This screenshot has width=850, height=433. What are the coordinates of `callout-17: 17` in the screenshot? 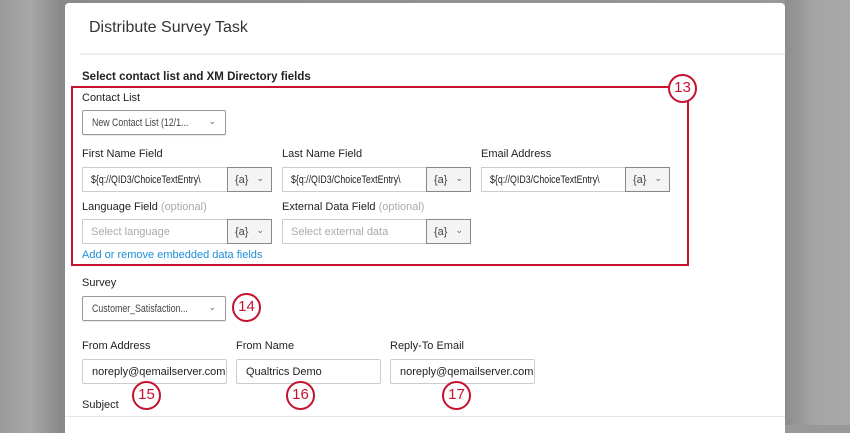 It's located at (456, 395).